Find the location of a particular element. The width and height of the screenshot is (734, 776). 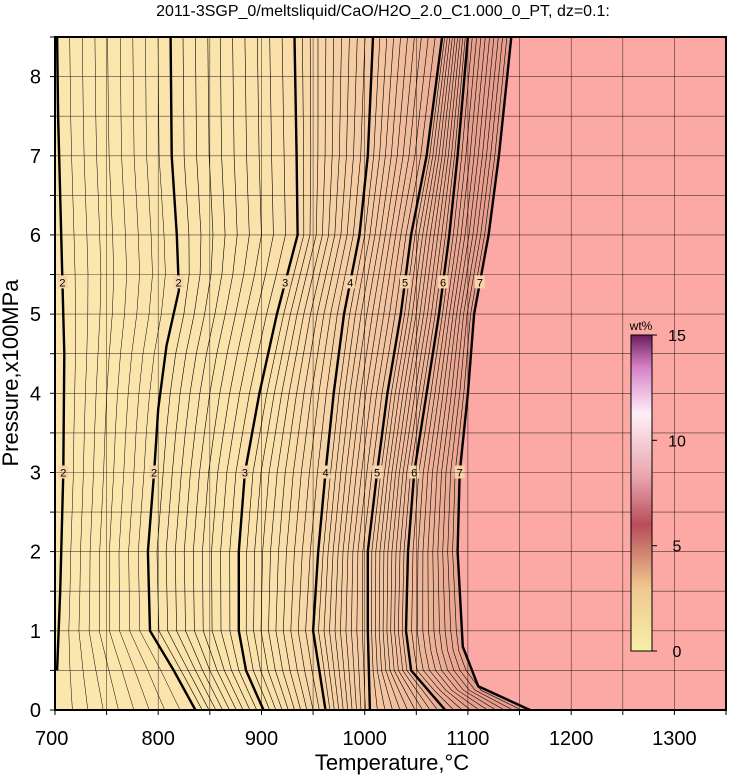

colorbar-scale is located at coordinates (641, 493).